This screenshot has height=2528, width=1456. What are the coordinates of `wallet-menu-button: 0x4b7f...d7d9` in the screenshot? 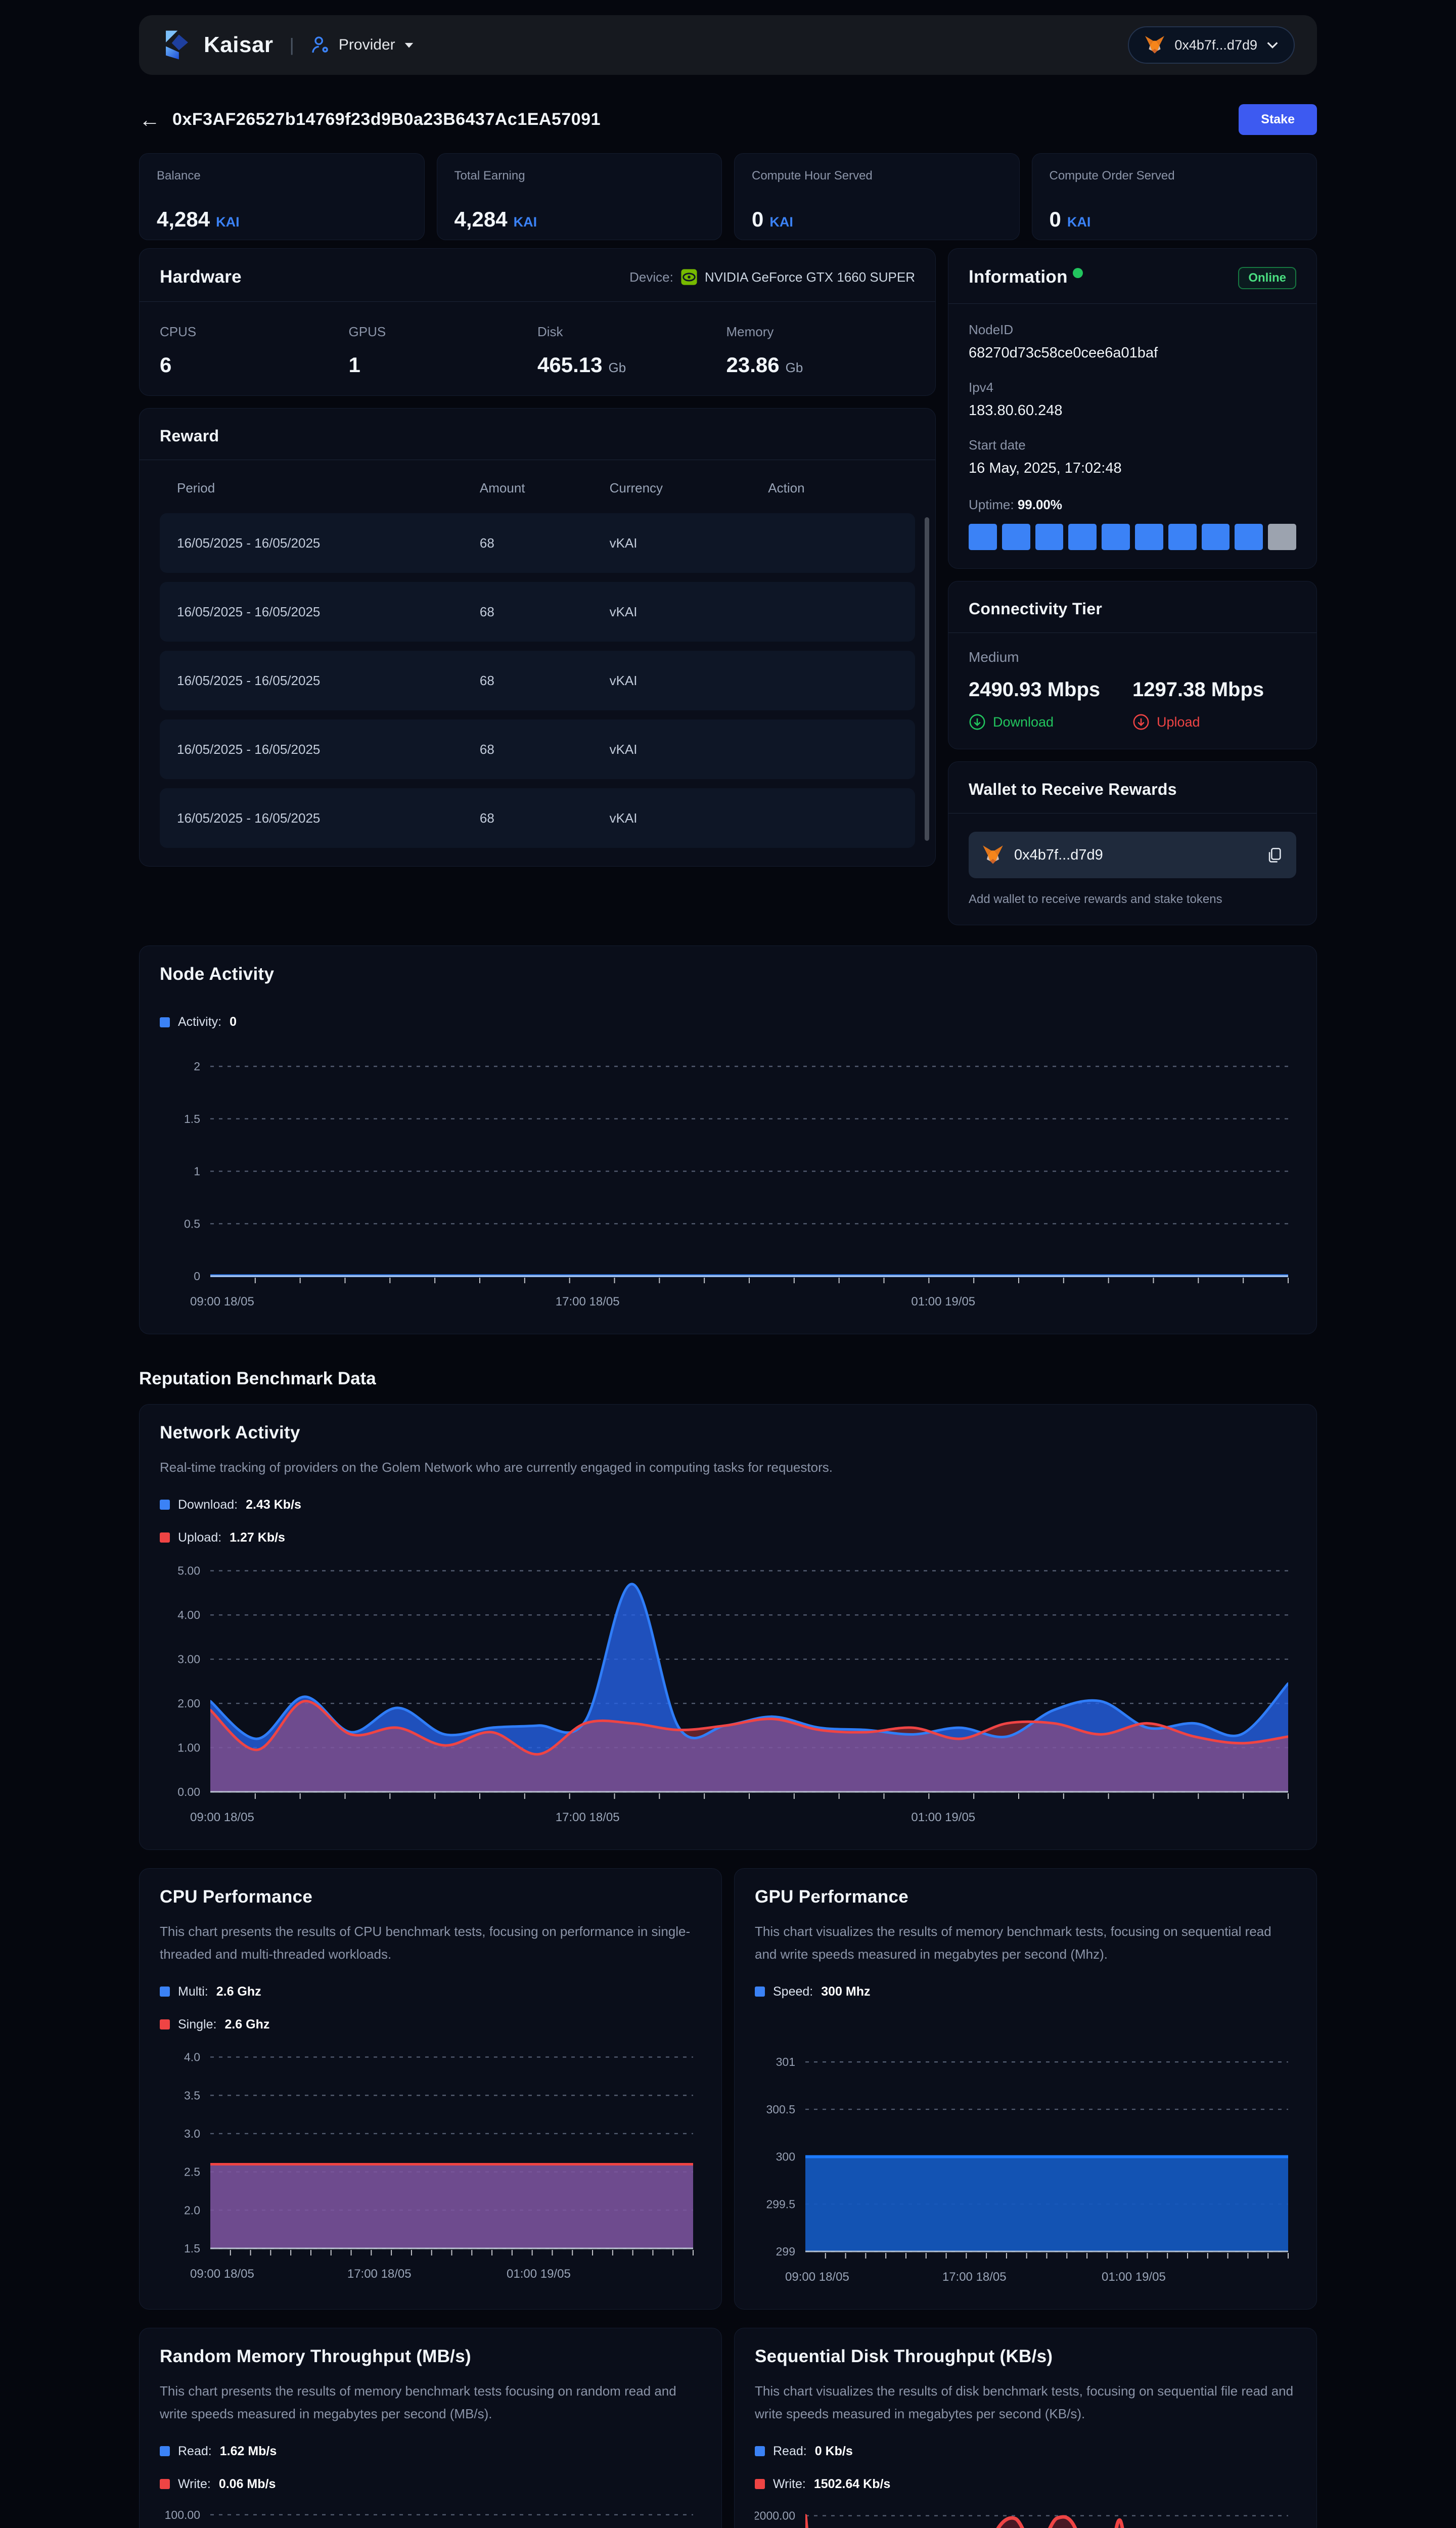 It's located at (1211, 45).